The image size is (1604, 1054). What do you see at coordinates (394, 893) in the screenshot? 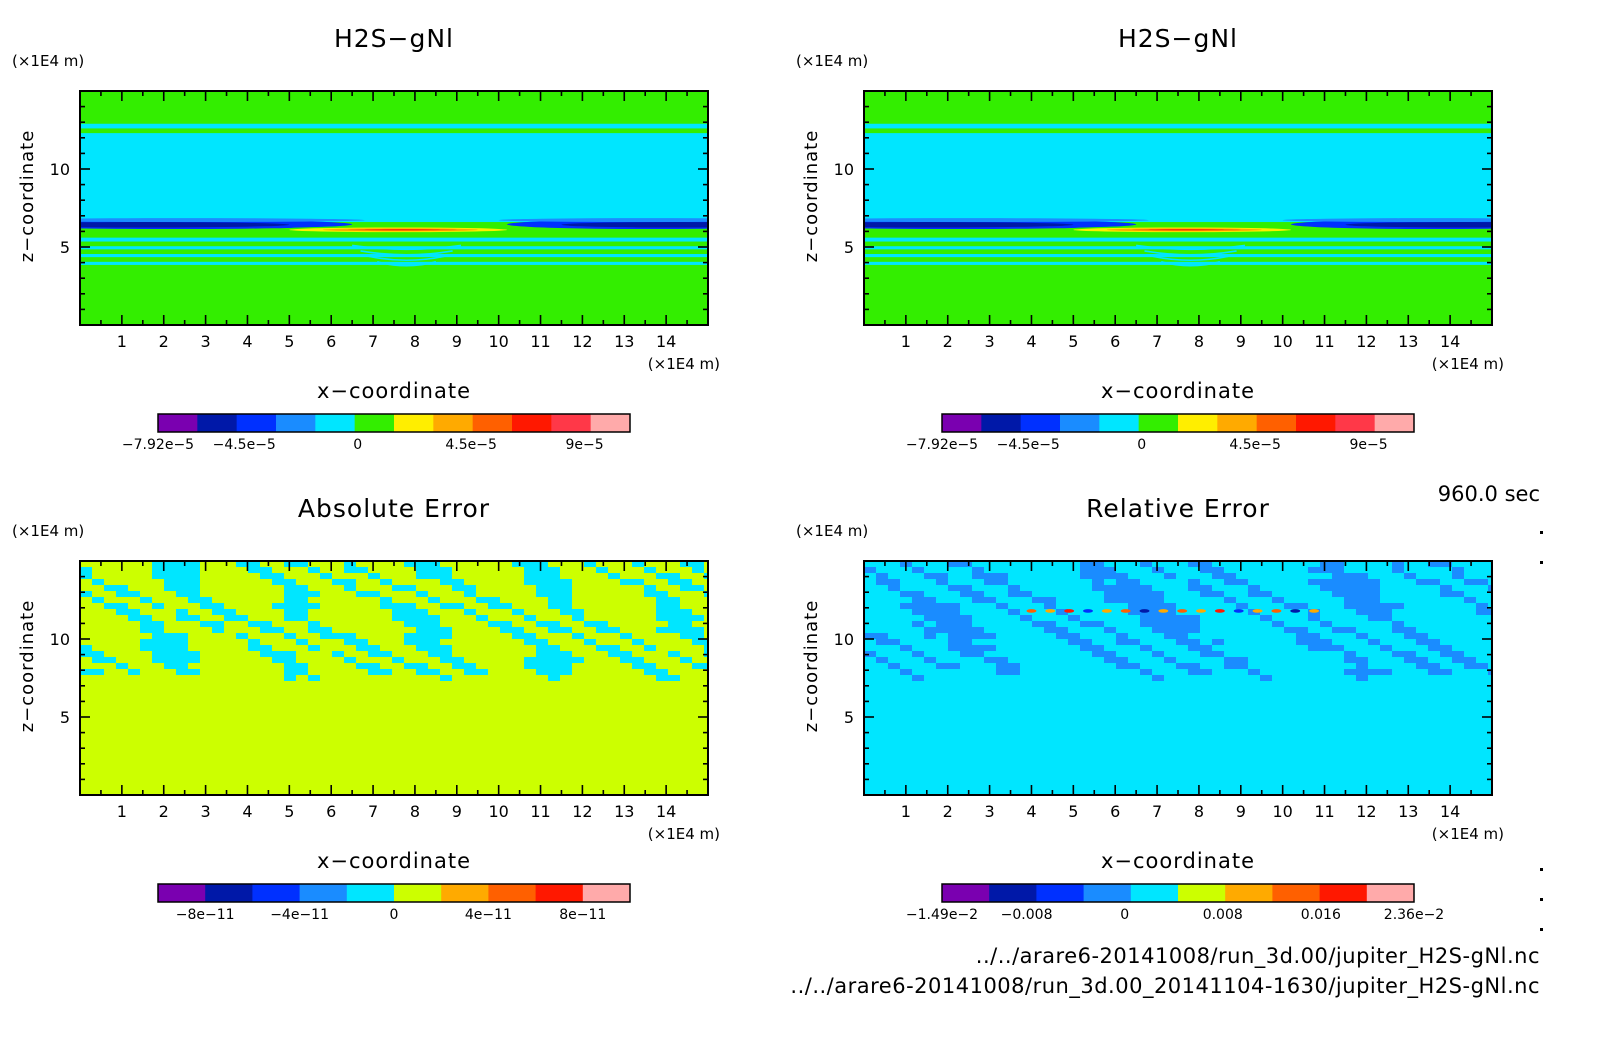
I see `colorbar-frame` at bounding box center [394, 893].